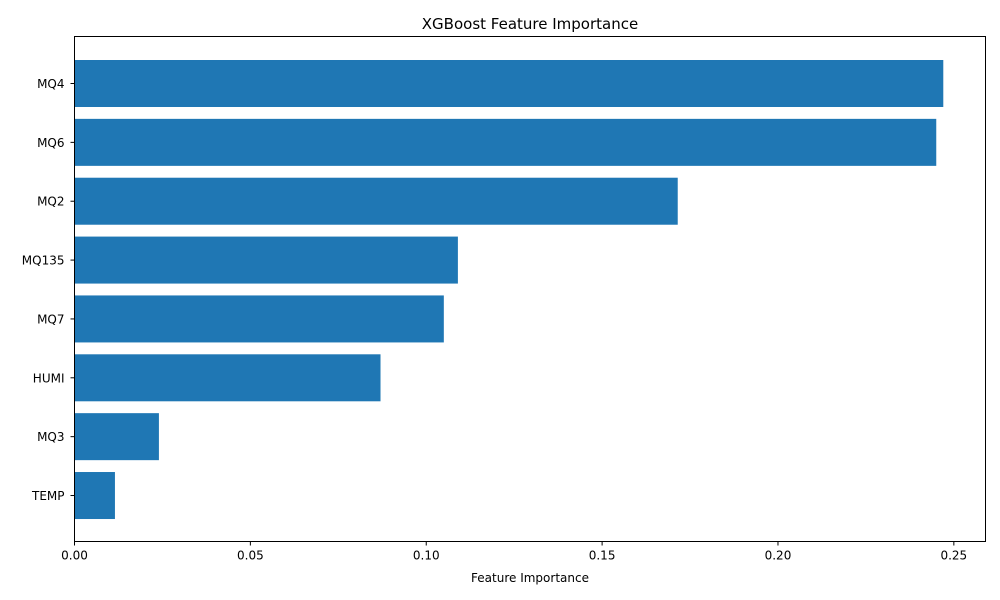 The width and height of the screenshot is (1000, 600). Describe the element at coordinates (50, 84) in the screenshot. I see `y-tick-label: MQ4` at that location.